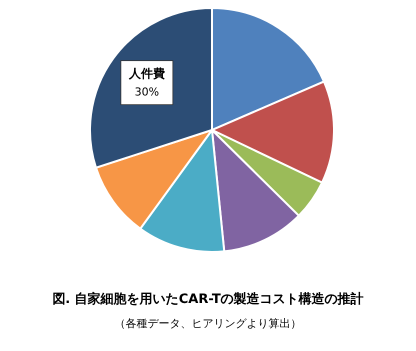  I want to click on slice-label: 人件費, so click(146, 73).